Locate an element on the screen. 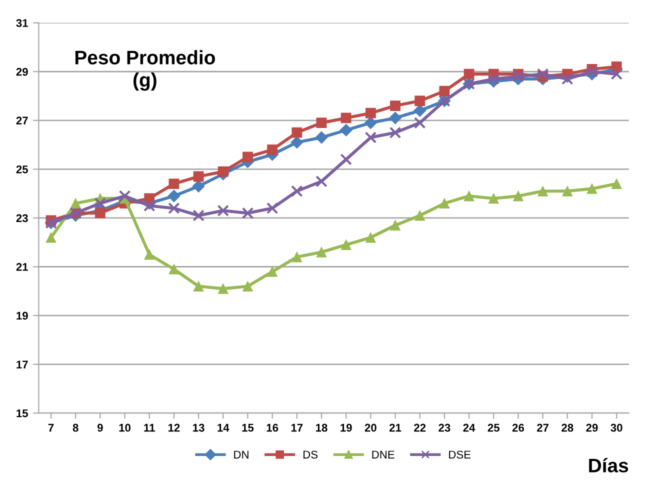 The width and height of the screenshot is (645, 486). x-tick-label: 20 is located at coordinates (370, 428).